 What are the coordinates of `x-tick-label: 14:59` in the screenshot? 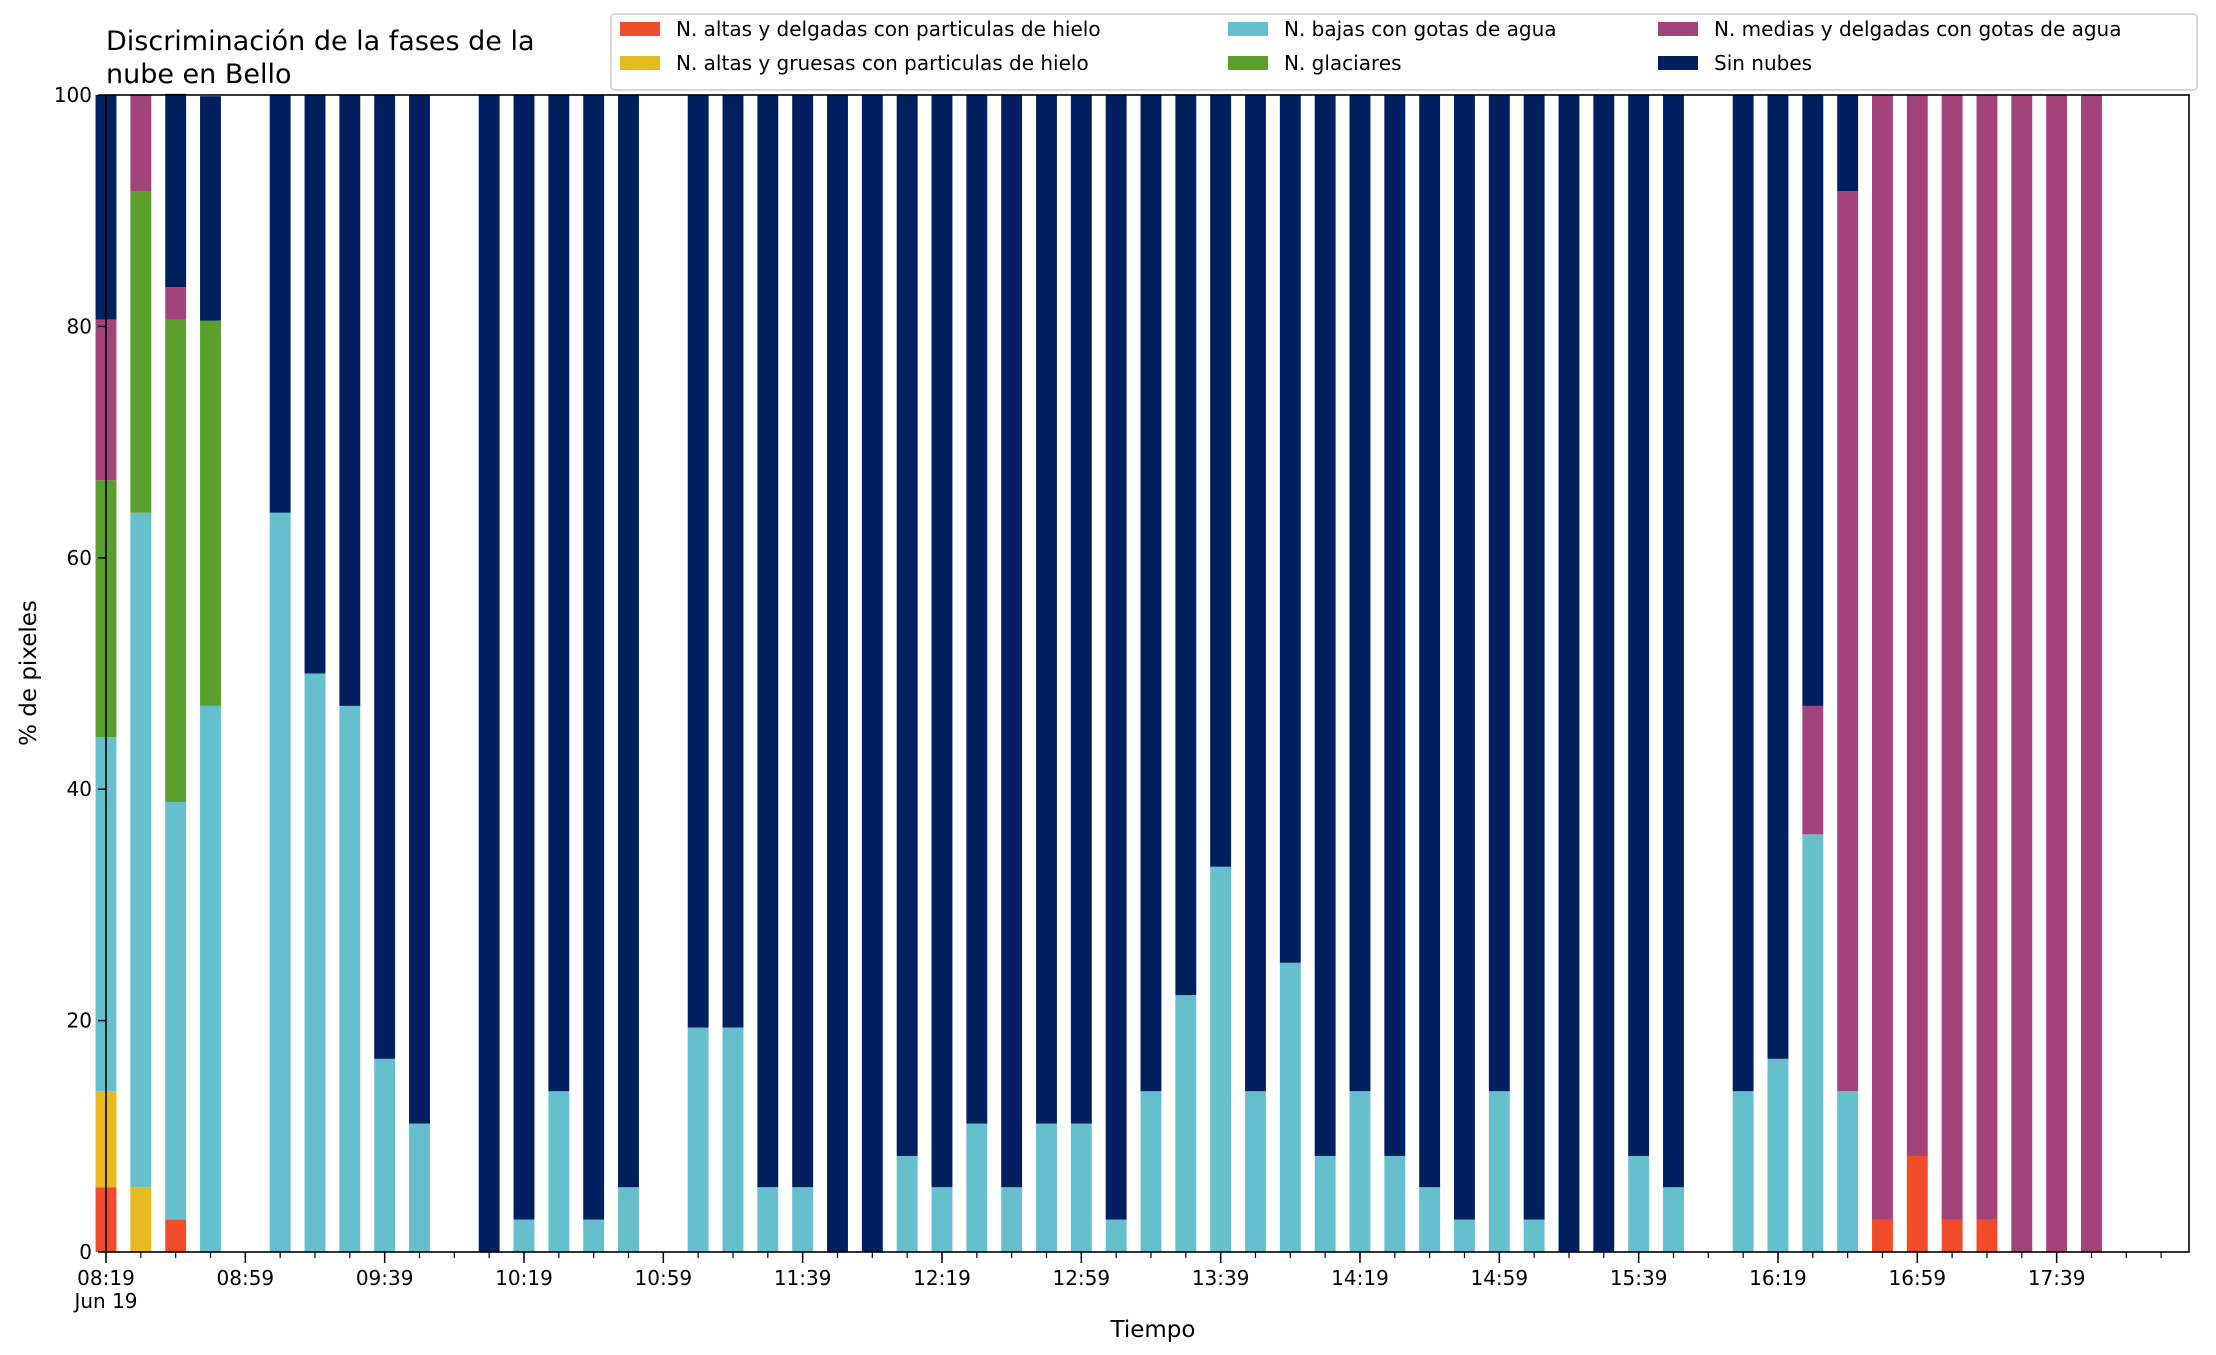 It's located at (1499, 1278).